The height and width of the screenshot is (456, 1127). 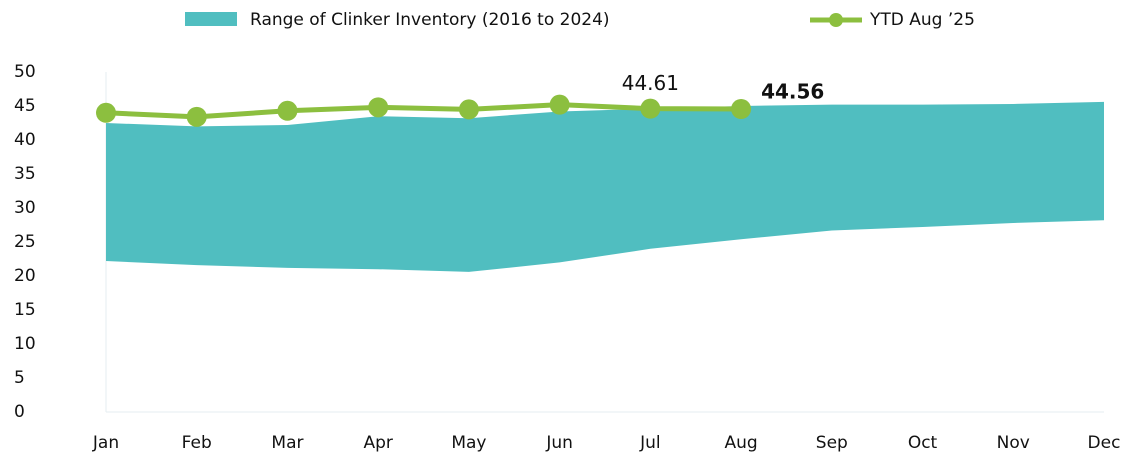 What do you see at coordinates (25, 208) in the screenshot?
I see `y-tick-label: 30` at bounding box center [25, 208].